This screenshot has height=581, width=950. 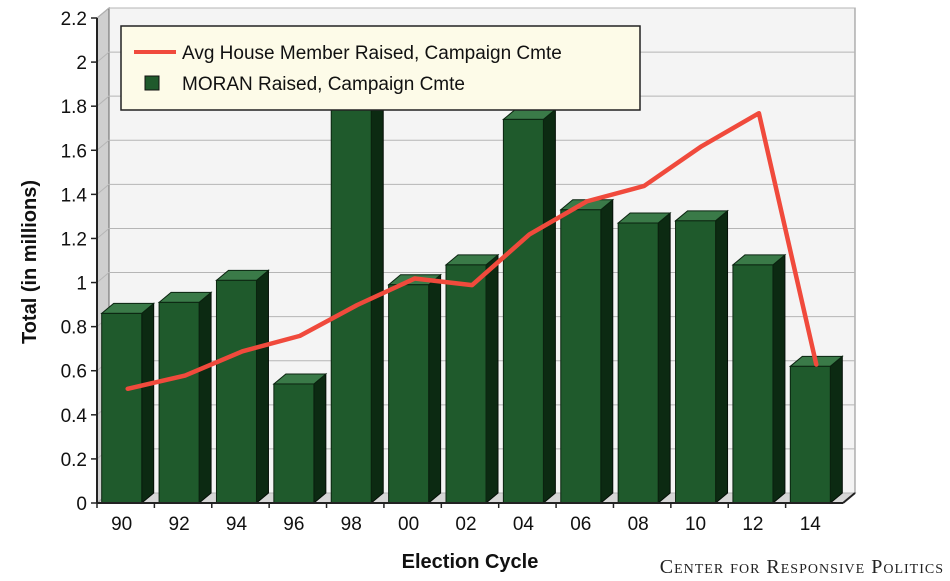 I want to click on source-credit: Center for Responsive Politics, so click(x=801, y=567).